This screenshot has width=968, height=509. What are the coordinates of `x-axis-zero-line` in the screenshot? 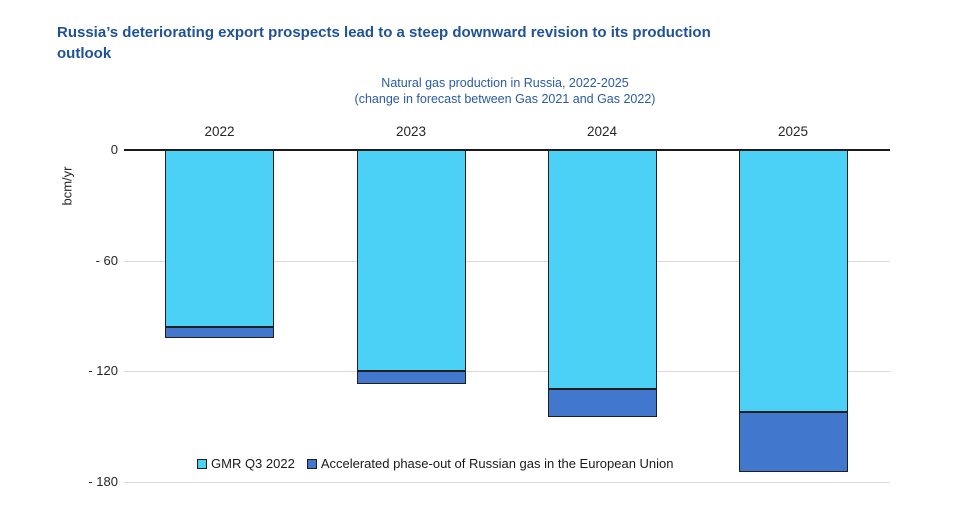 It's located at (507, 150).